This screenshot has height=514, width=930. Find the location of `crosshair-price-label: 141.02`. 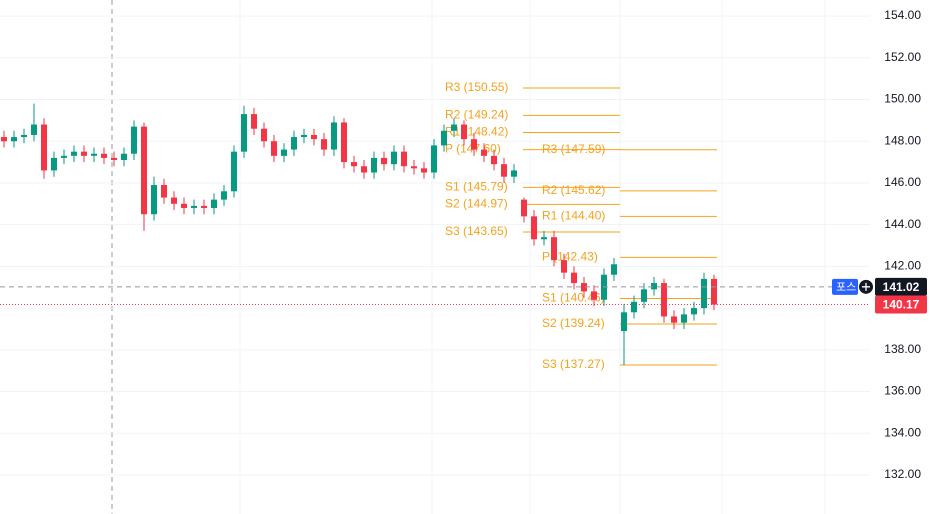

crosshair-price-label: 141.02 is located at coordinates (901, 287).